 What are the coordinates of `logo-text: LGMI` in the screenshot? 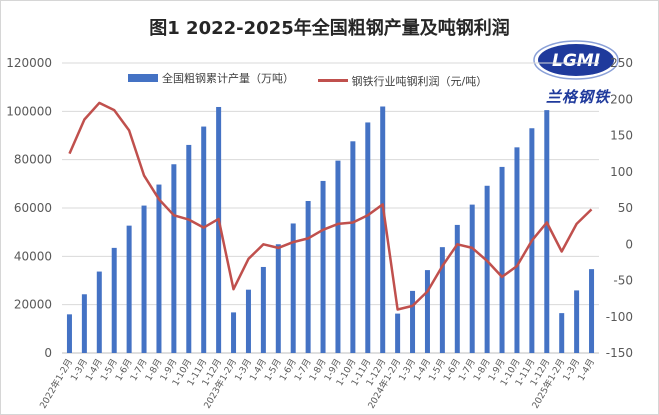 It's located at (576, 61).